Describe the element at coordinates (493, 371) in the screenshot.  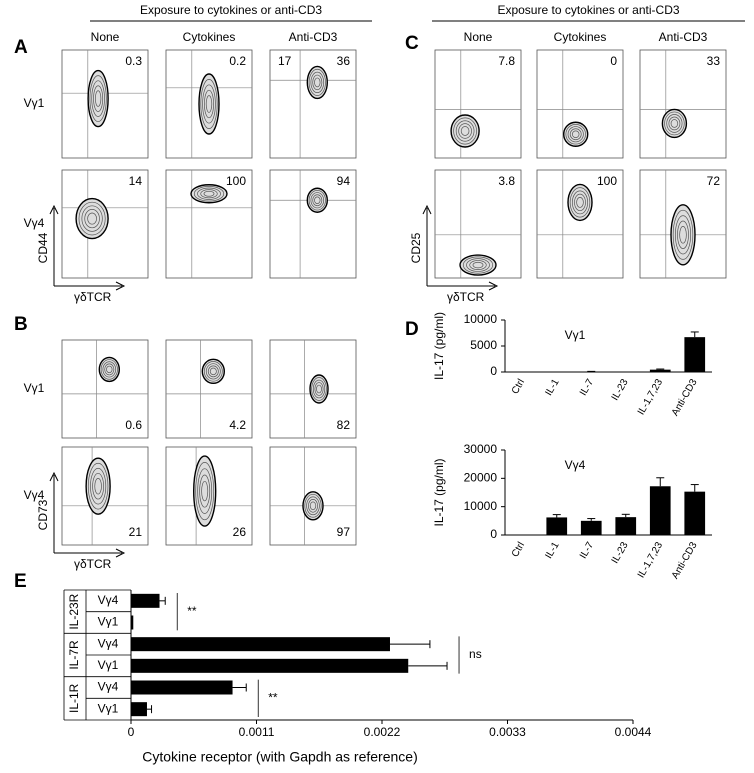
I see `y-tick-label: 0` at that location.